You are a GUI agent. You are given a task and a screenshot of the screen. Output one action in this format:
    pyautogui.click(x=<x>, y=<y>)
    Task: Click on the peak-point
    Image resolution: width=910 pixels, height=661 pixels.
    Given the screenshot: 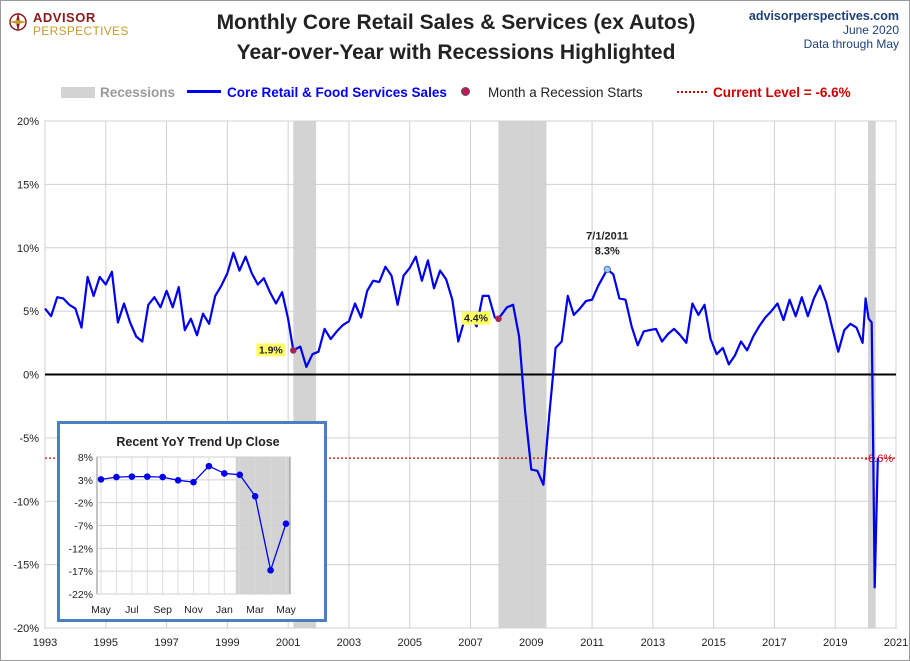 What is the action you would take?
    pyautogui.click(x=607, y=269)
    